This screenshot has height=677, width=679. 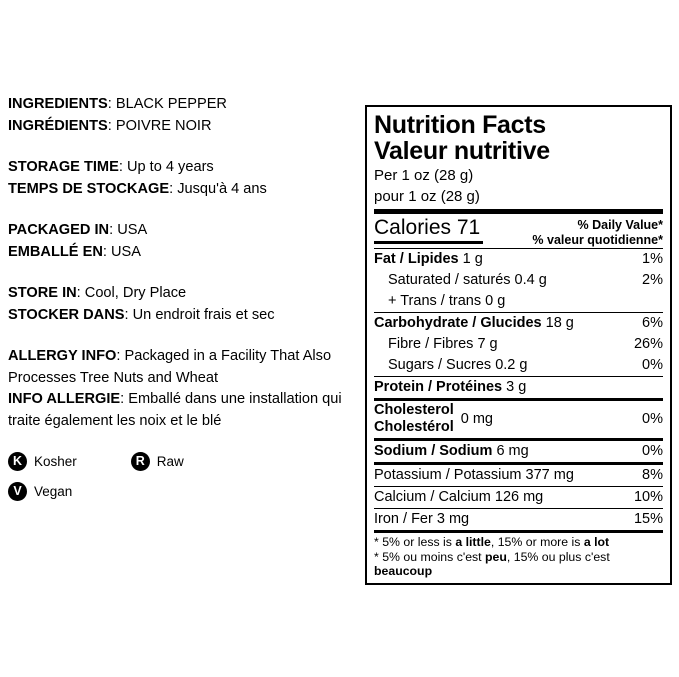 What do you see at coordinates (597, 240) in the screenshot?
I see `daily-value-fr: % valeur quotidienne*` at bounding box center [597, 240].